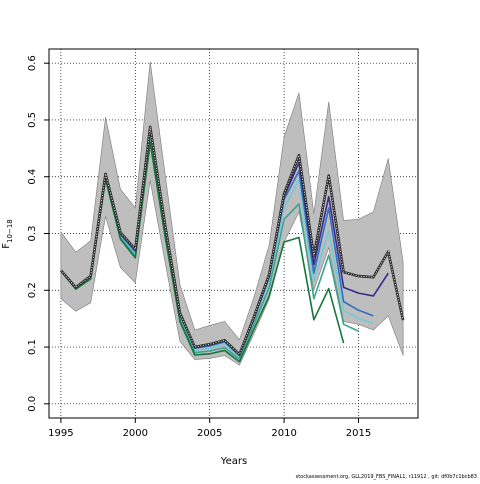 The width and height of the screenshot is (480, 484). What do you see at coordinates (209, 433) in the screenshot?
I see `x-tick-label-2005: 2005` at bounding box center [209, 433].